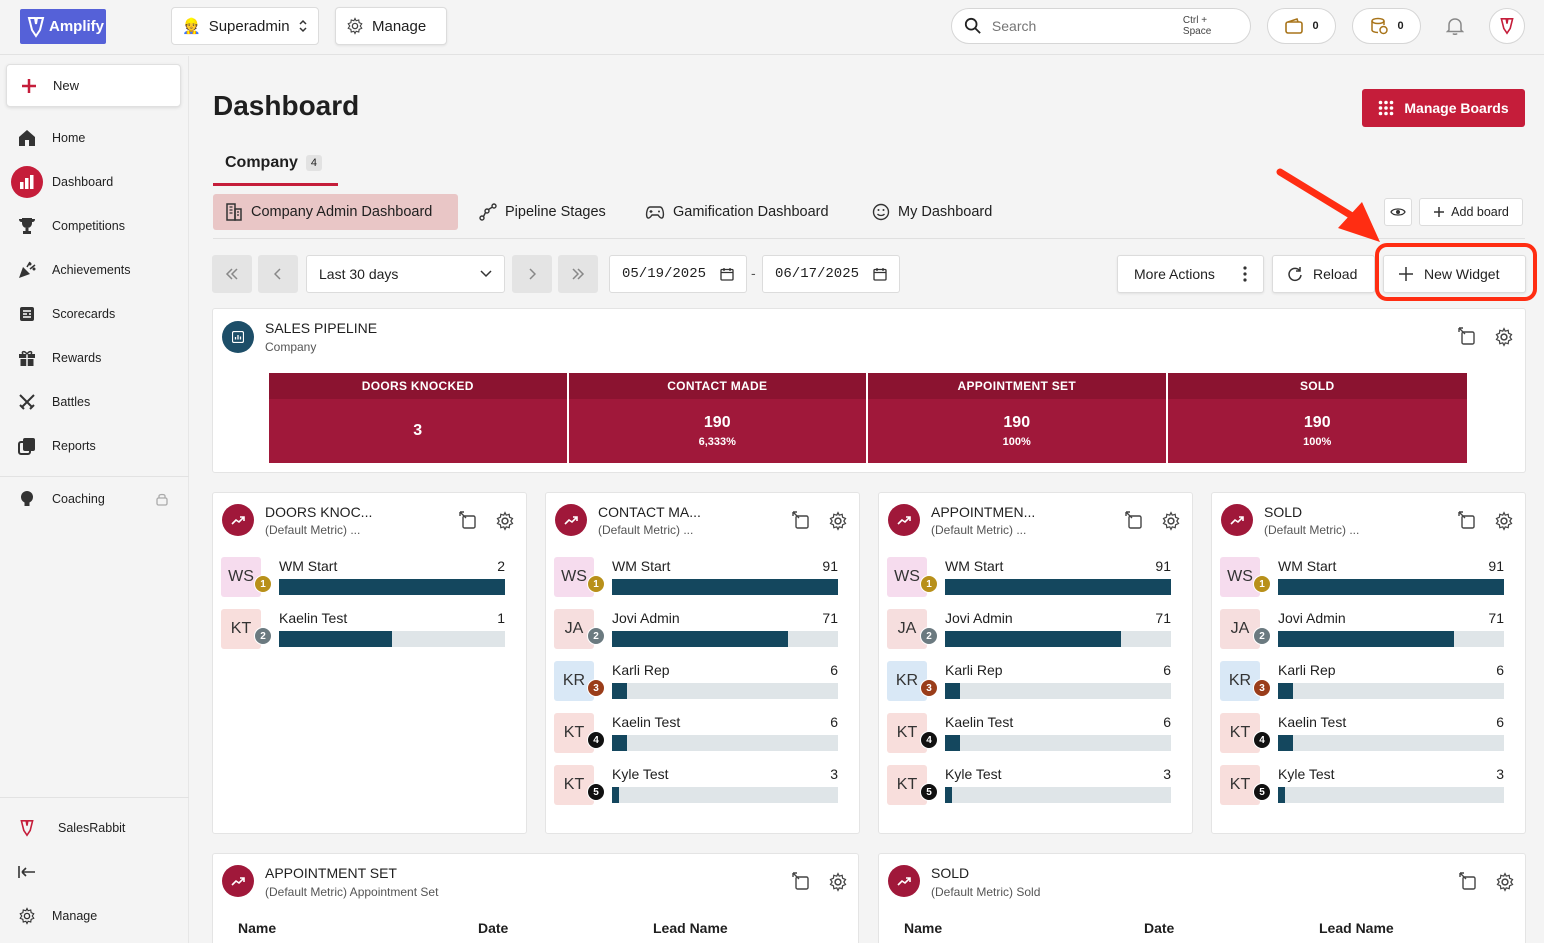 The width and height of the screenshot is (1544, 943). What do you see at coordinates (1307, 566) in the screenshot?
I see `leaderboard-name: WM Start` at bounding box center [1307, 566].